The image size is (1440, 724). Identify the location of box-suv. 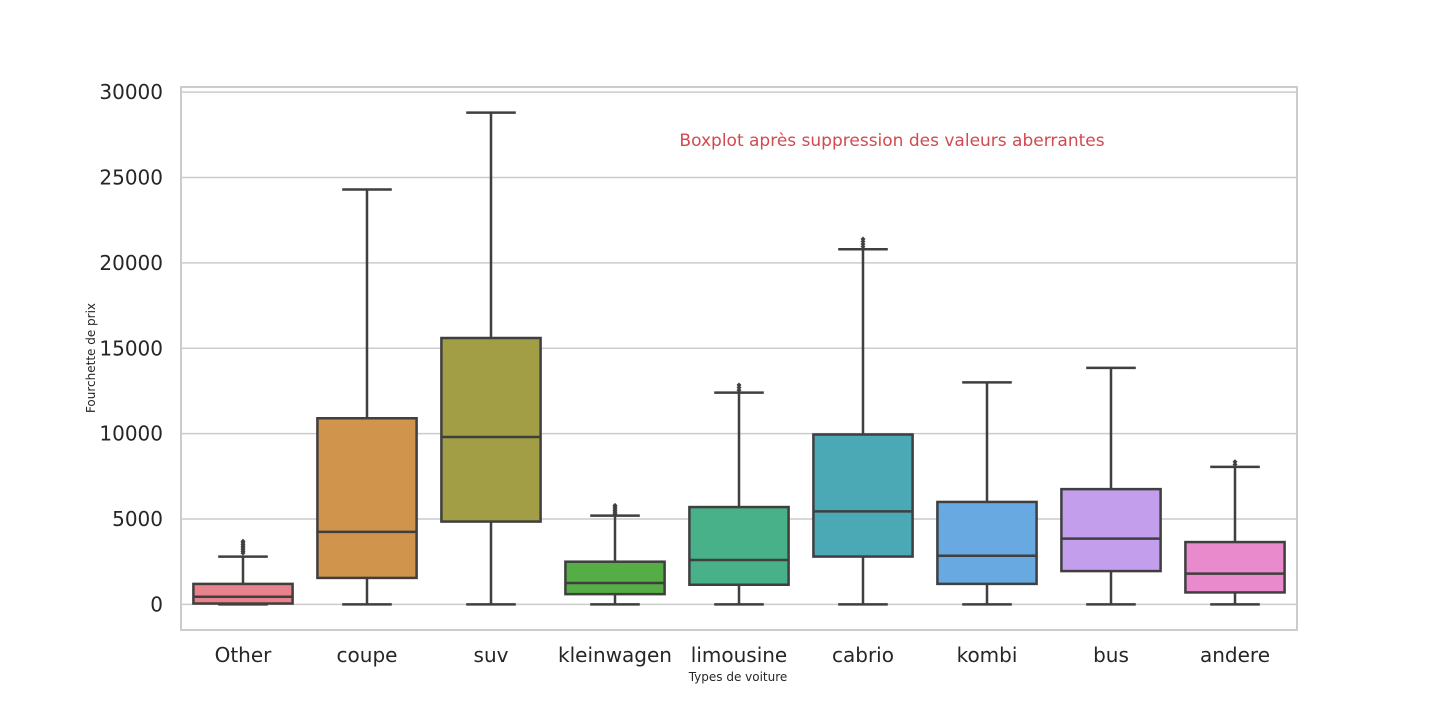
(491, 358).